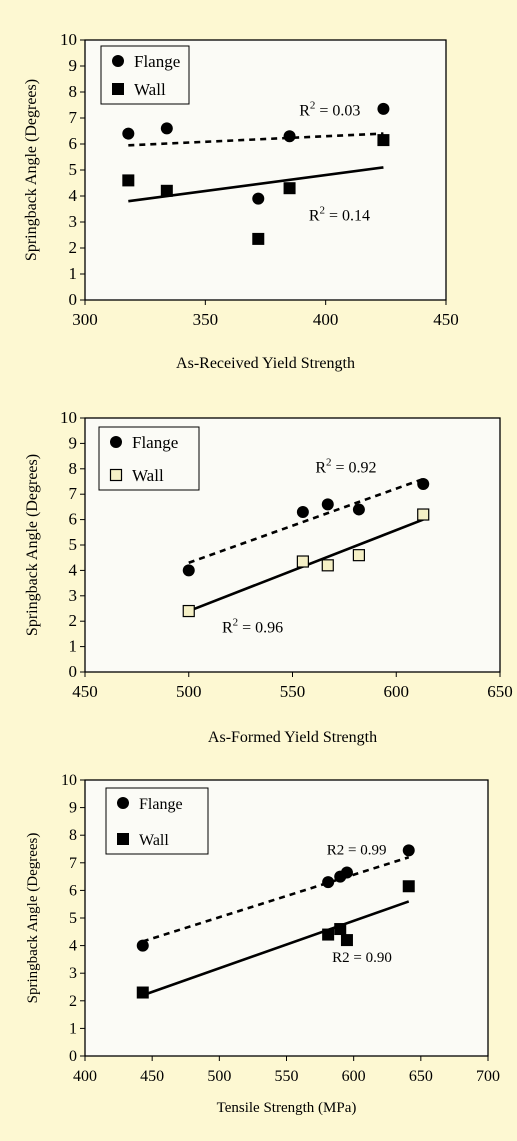  I want to click on r-squared-annotation: R2 = 0.90, so click(362, 958).